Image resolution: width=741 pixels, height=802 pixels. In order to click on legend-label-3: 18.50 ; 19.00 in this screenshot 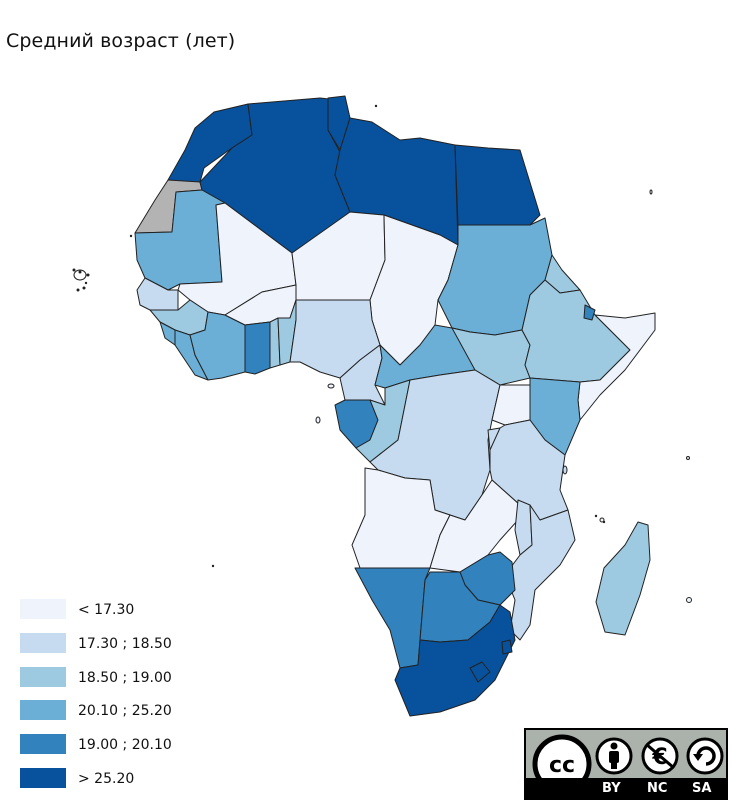, I will do `click(125, 678)`.